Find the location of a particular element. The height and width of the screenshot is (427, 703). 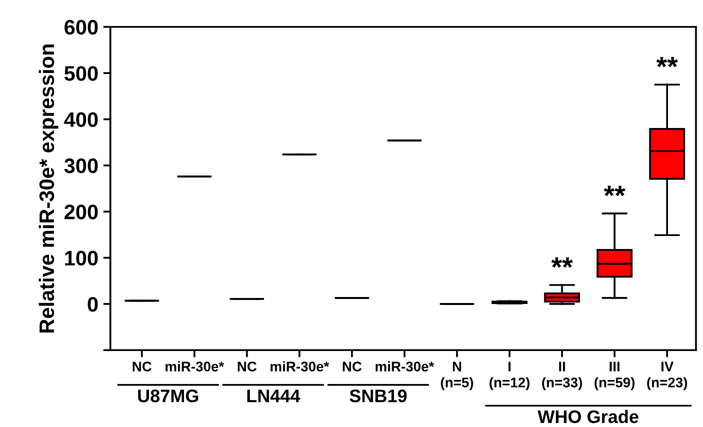

x-tick-label: I (n=12) is located at coordinates (510, 376).